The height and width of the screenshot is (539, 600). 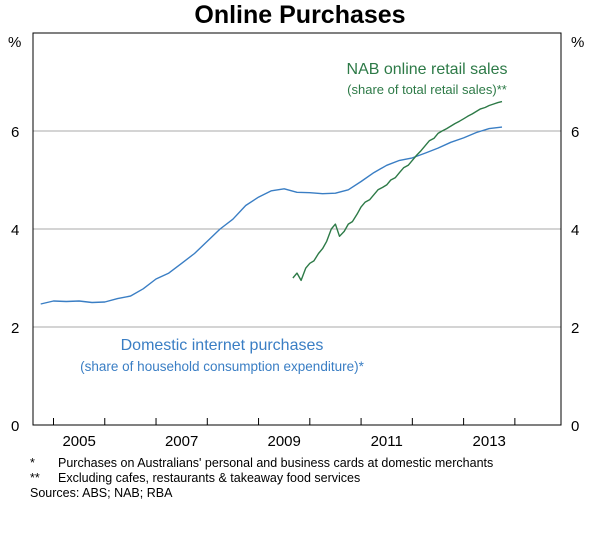 I want to click on x-tick-label: 2007, so click(x=181, y=441).